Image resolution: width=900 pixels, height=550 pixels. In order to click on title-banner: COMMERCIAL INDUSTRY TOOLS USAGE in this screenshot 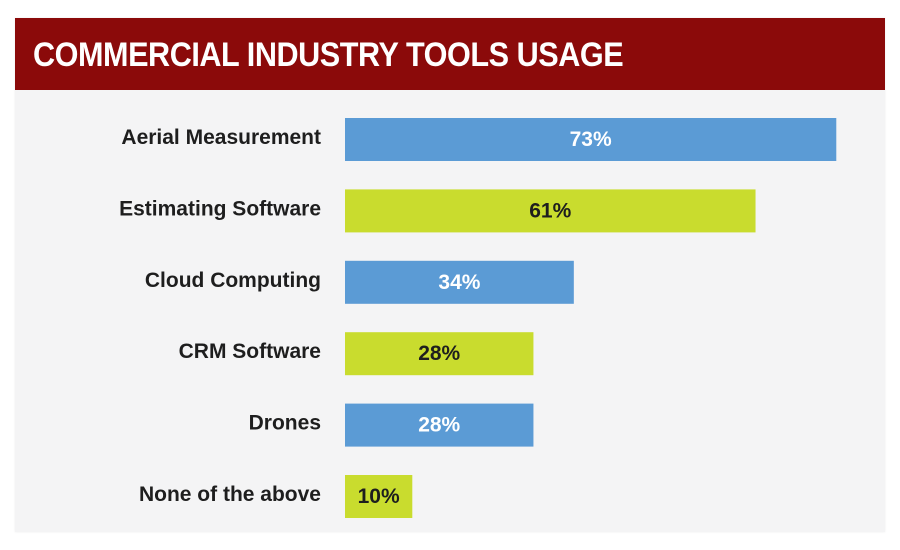, I will do `click(450, 54)`.